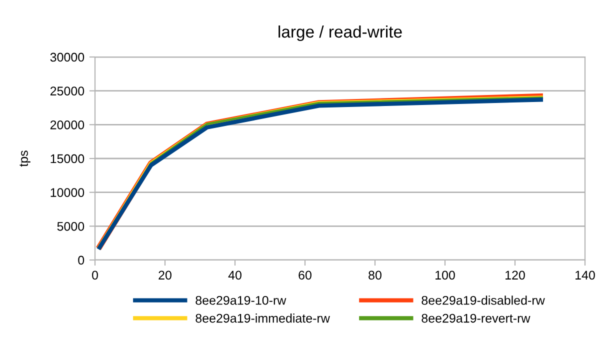  I want to click on y-tick-label: 30000, so click(67, 57).